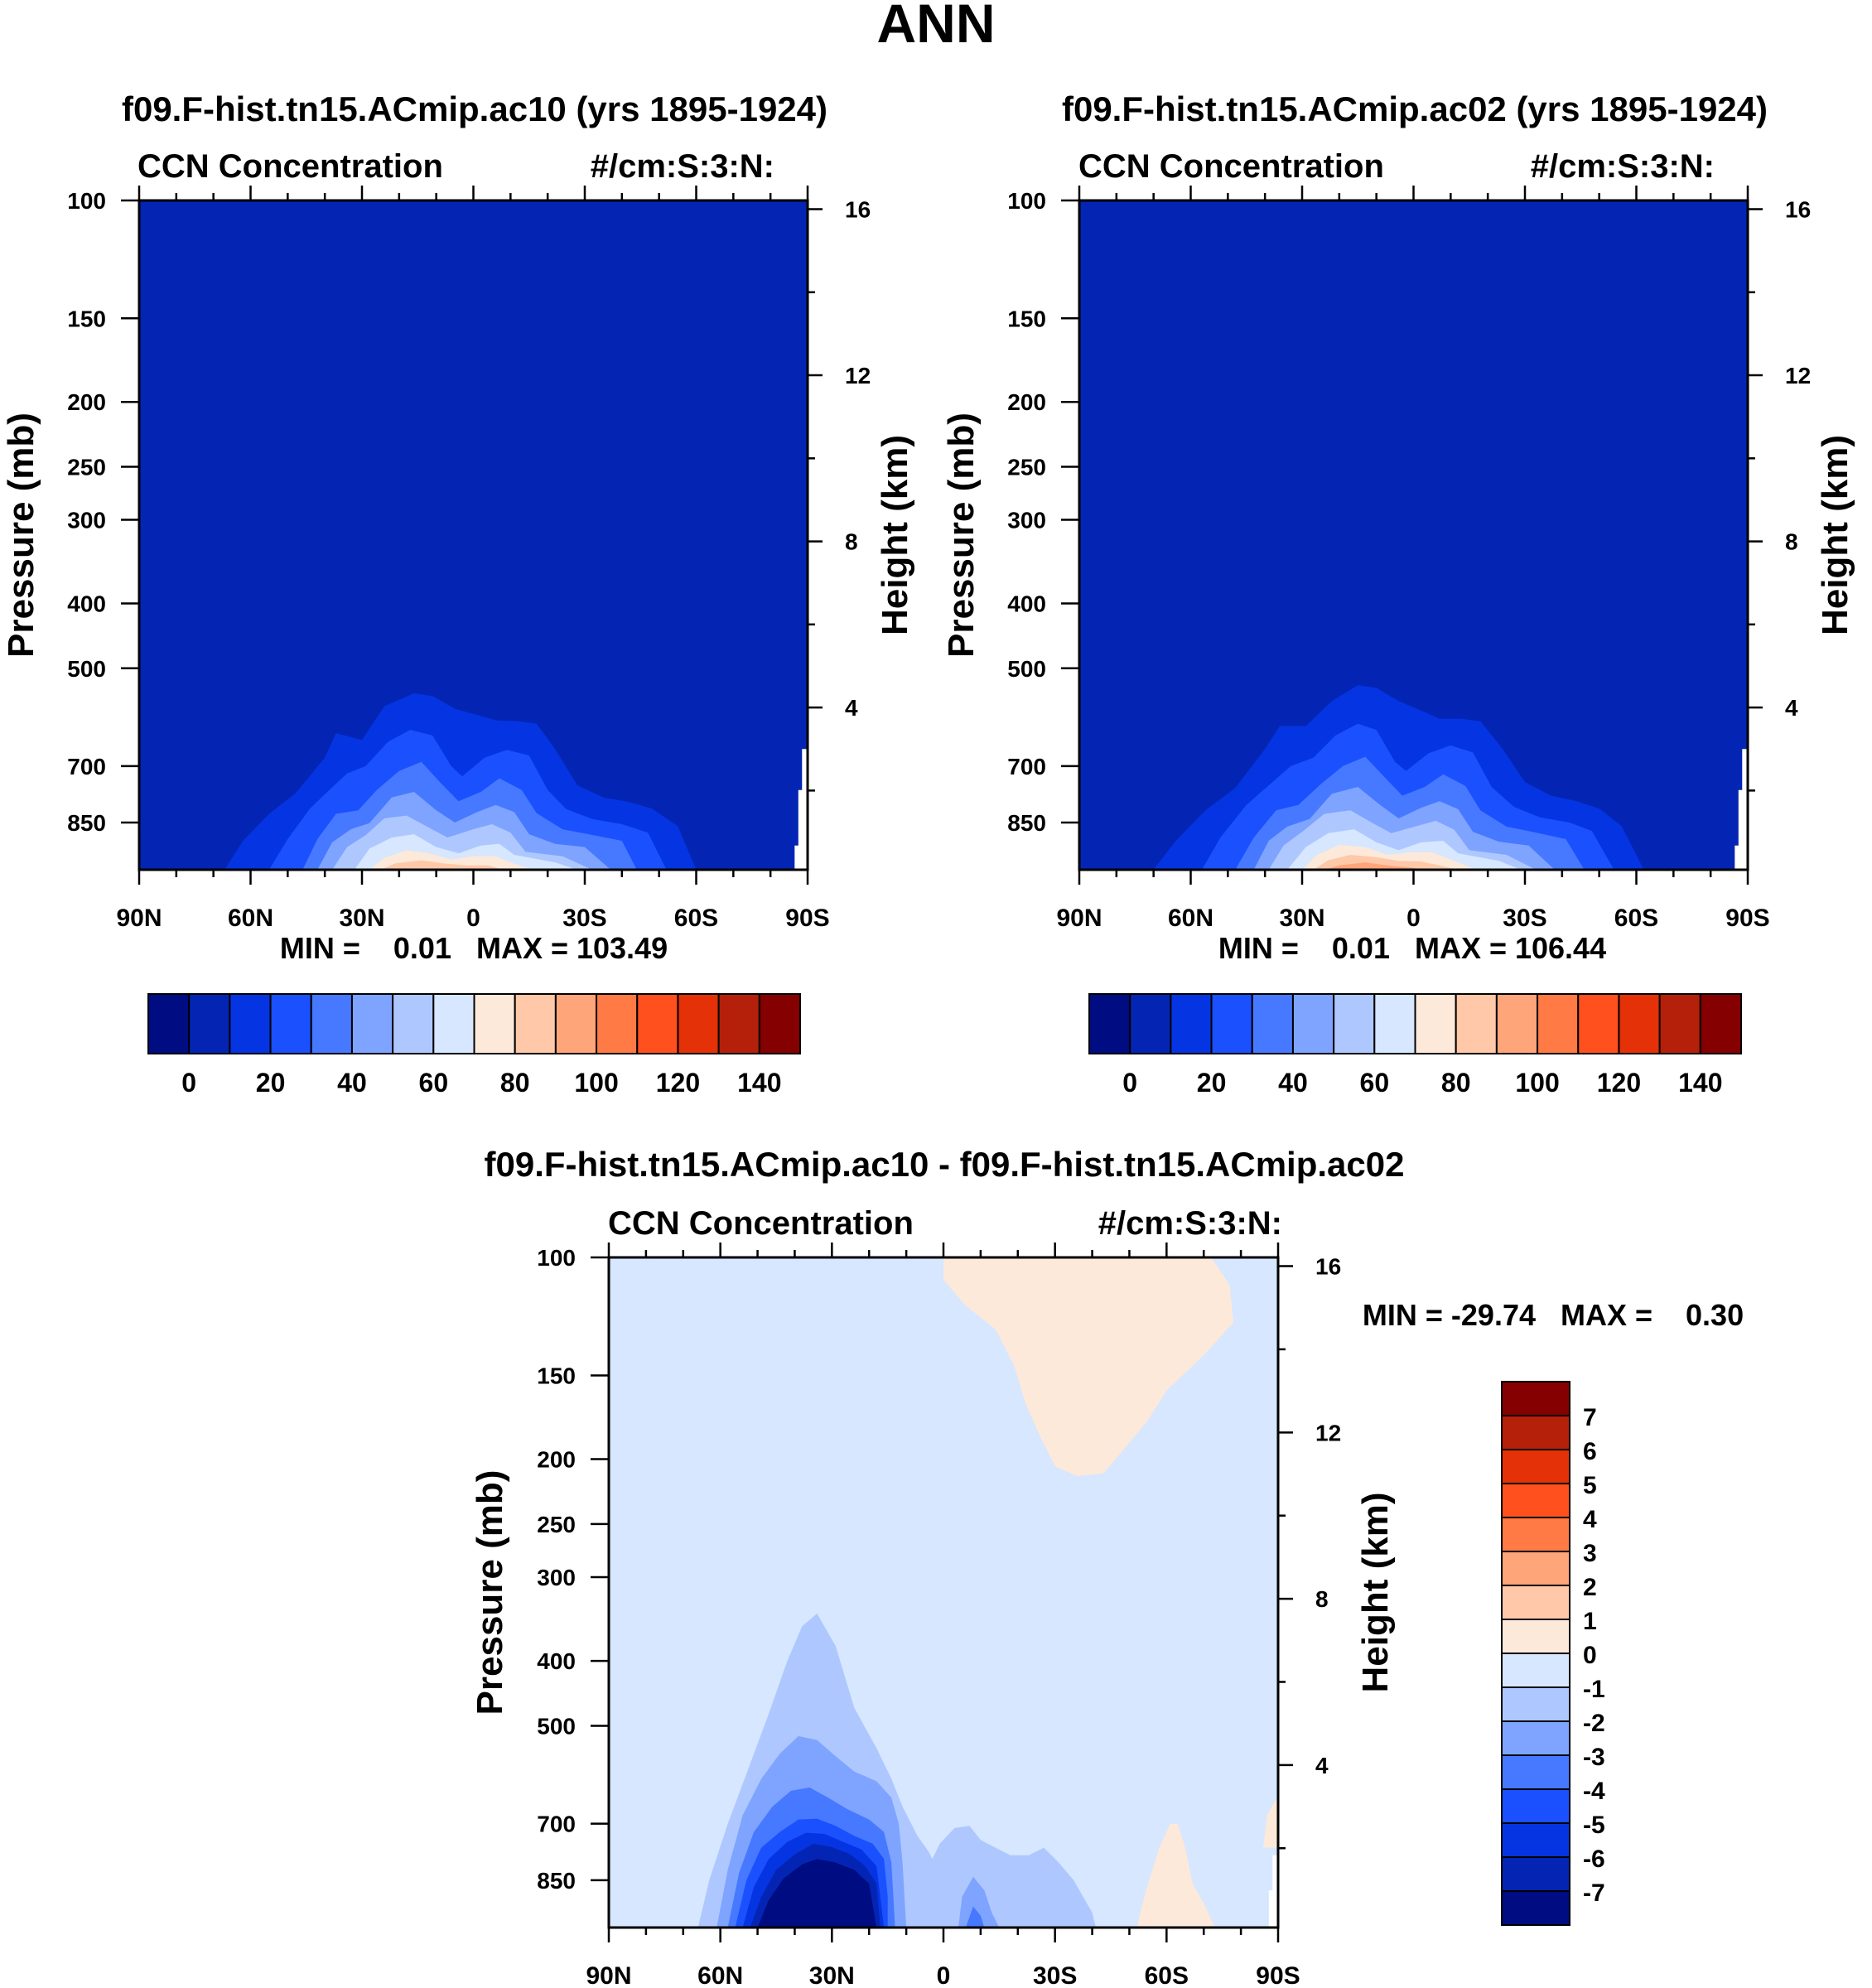  What do you see at coordinates (1412, 948) in the screenshot?
I see `min-max-stats: MIN = 0.01 MAX = 106.44` at bounding box center [1412, 948].